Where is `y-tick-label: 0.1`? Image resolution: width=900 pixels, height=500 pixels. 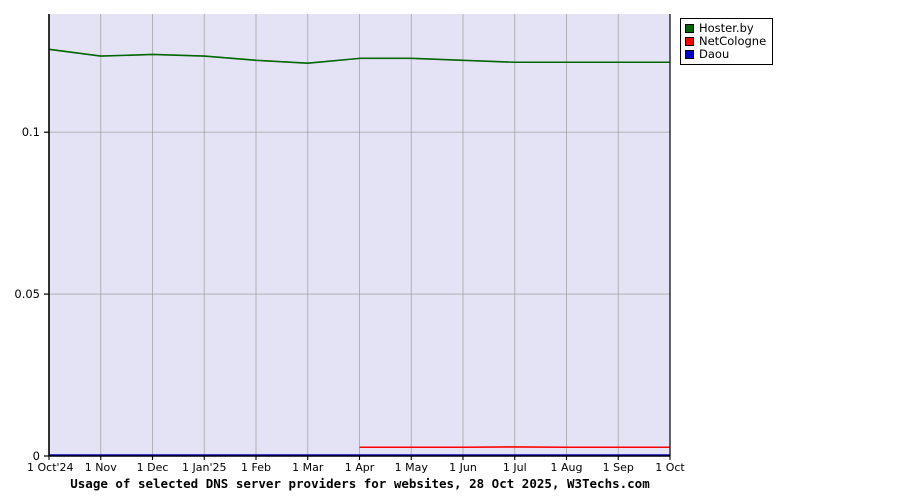 y-tick-label: 0.1 is located at coordinates (31, 132).